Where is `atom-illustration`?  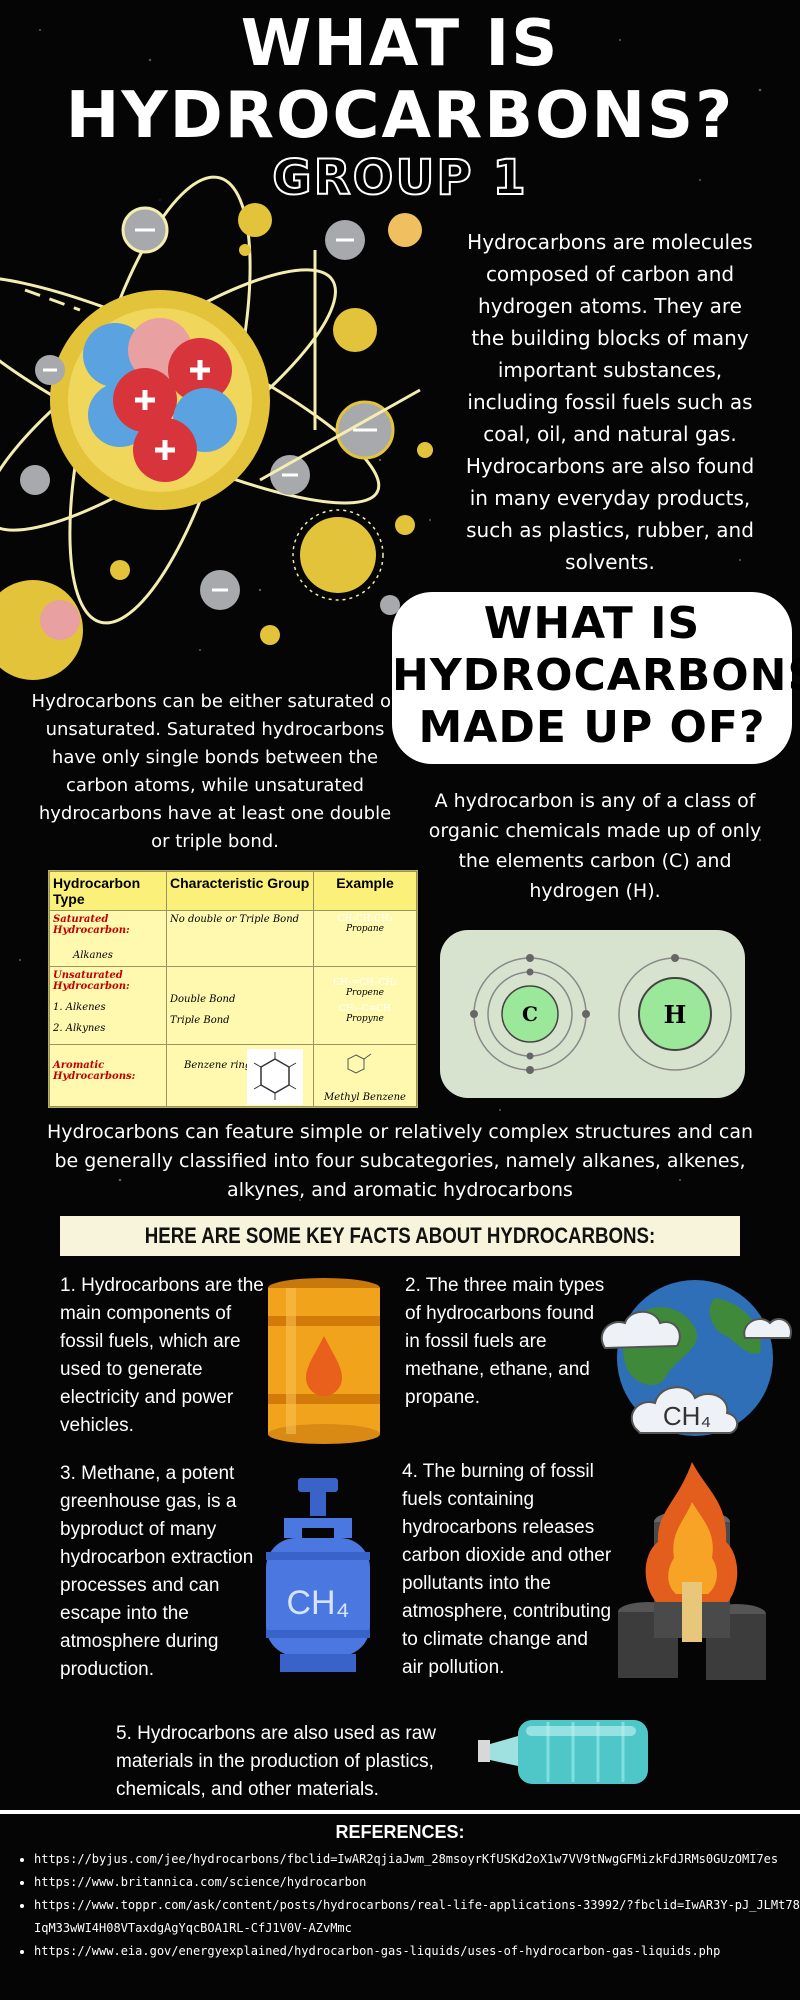
atom-illustration is located at coordinates (216, 427).